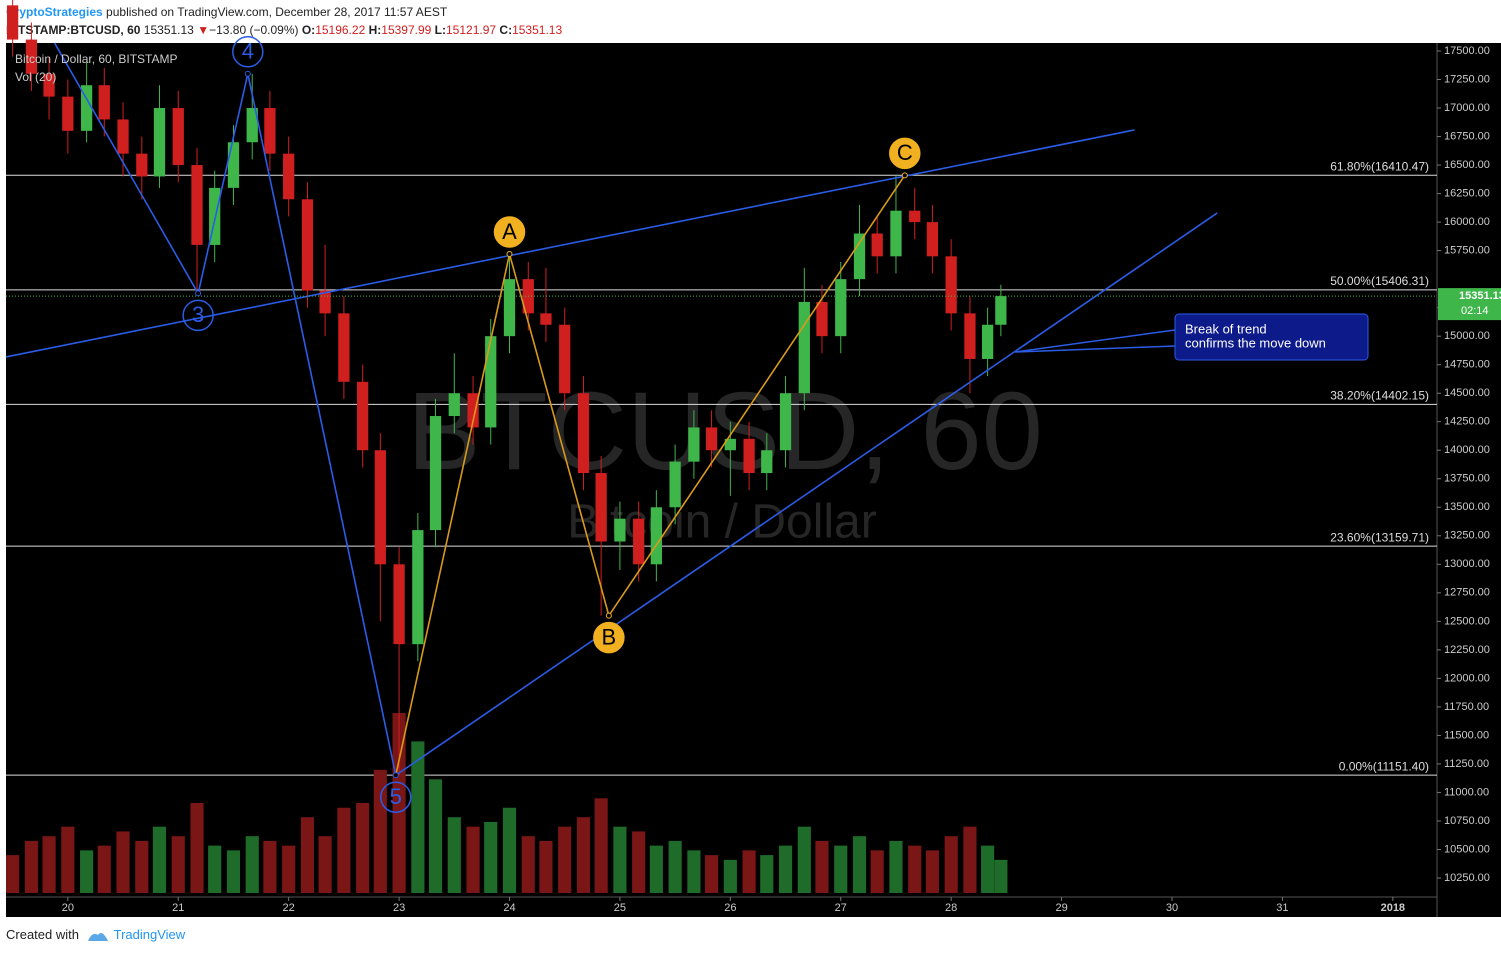 The width and height of the screenshot is (1501, 953). What do you see at coordinates (1469, 304) in the screenshot?
I see `price-tag-bg` at bounding box center [1469, 304].